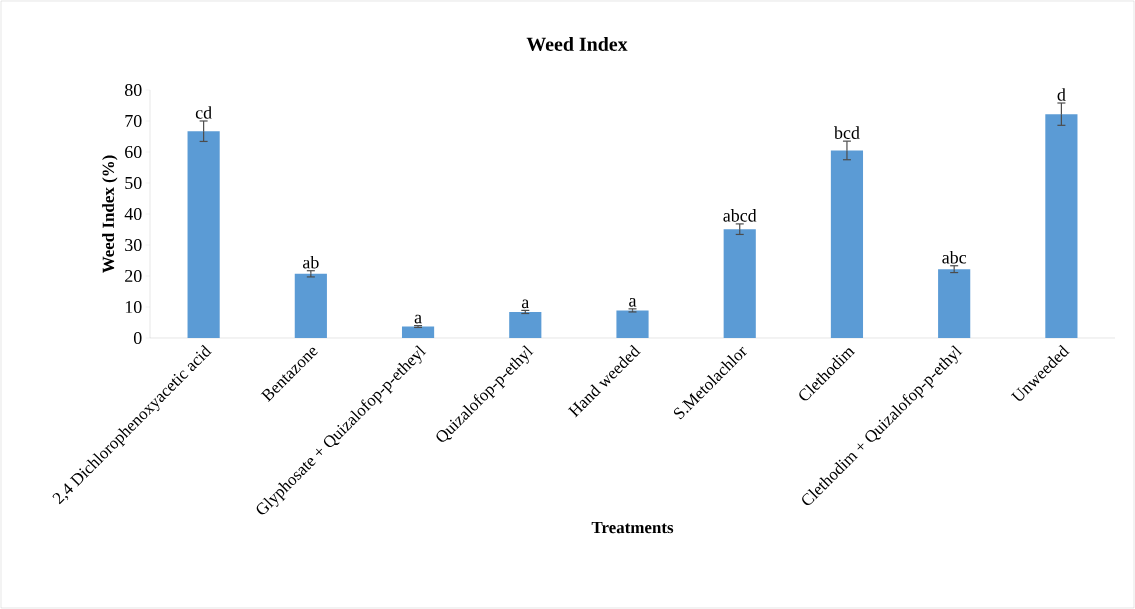 The image size is (1135, 609). I want to click on y-tick-label: 80, so click(133, 90).